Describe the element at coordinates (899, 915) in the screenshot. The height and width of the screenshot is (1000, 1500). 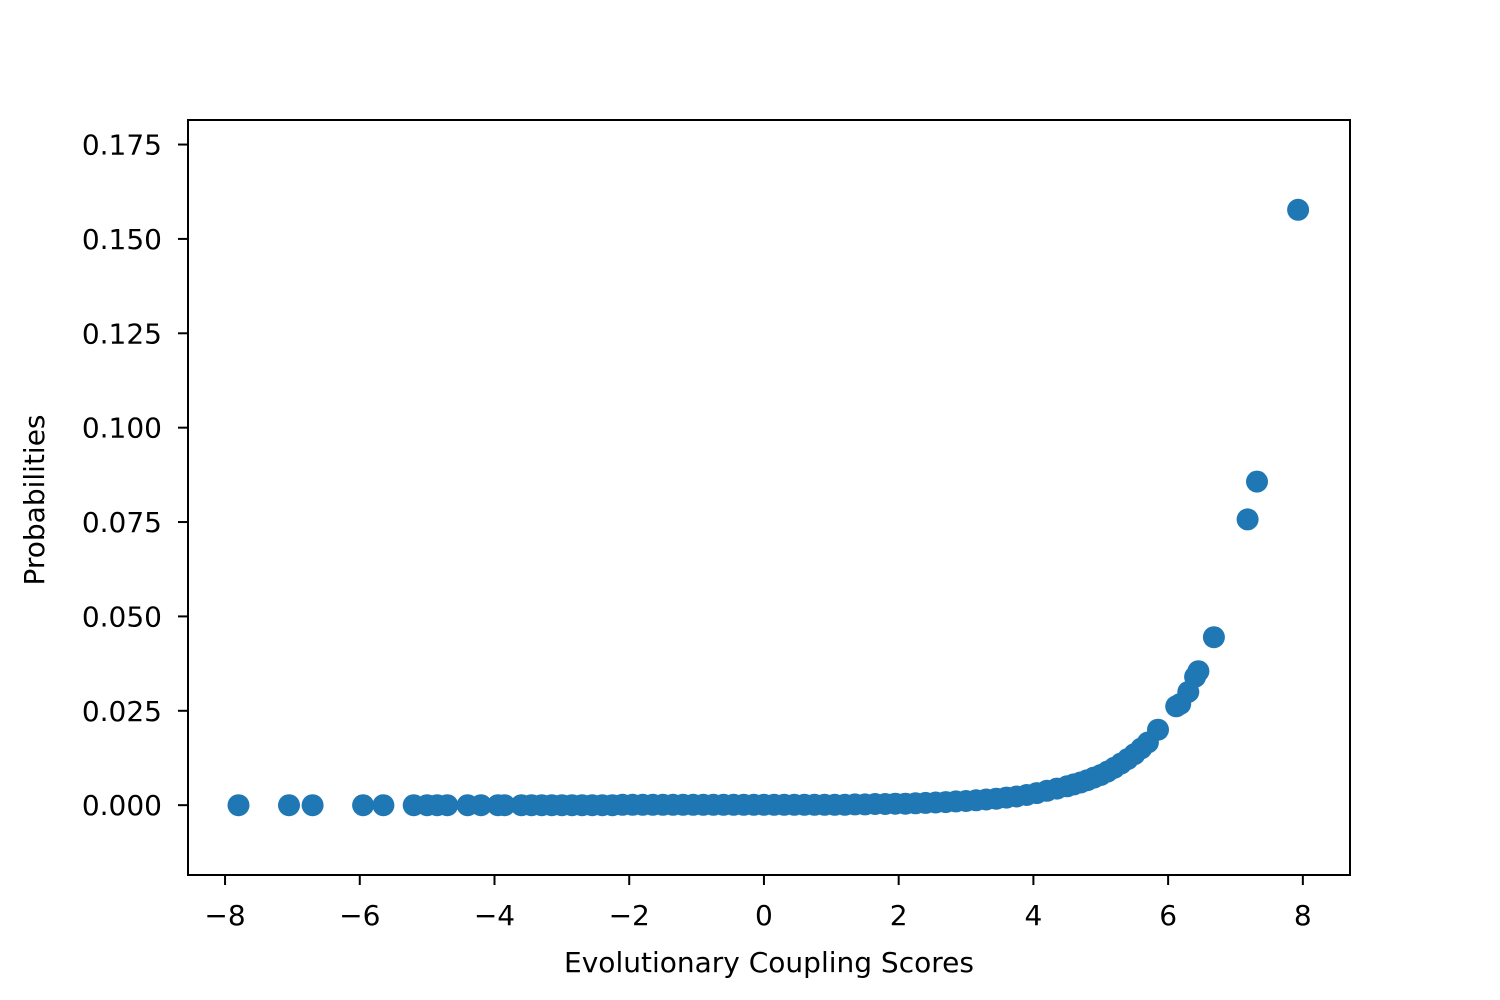
I see `x-tick-label: 2` at that location.